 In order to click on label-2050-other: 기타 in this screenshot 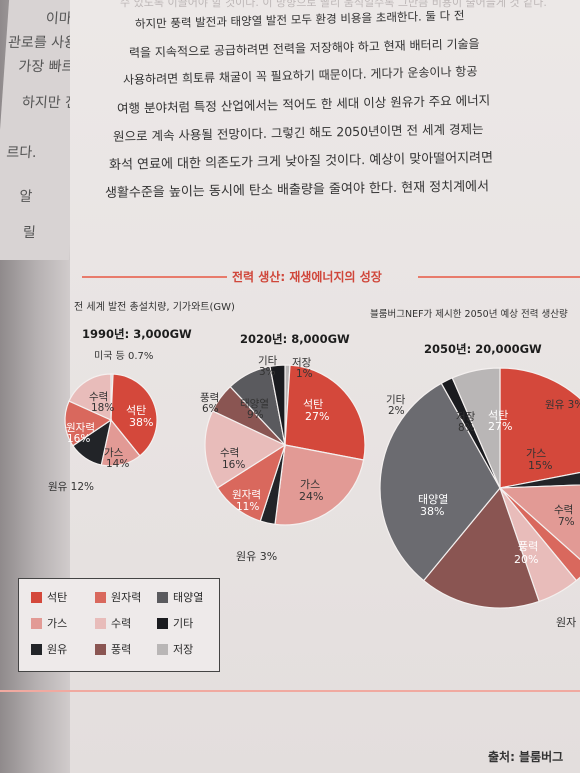, I will do `click(396, 400)`.